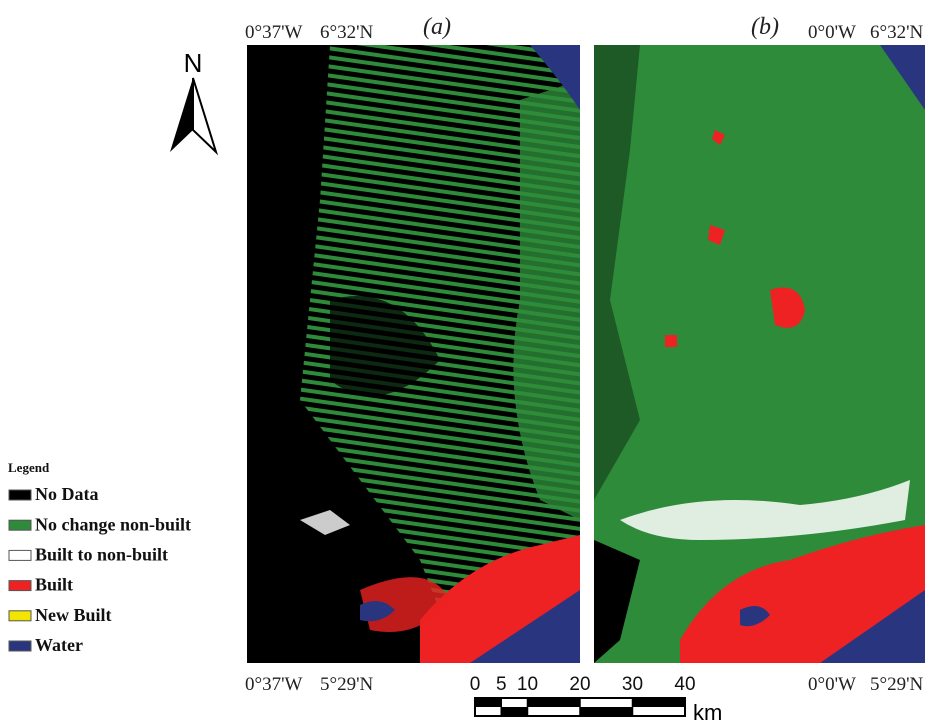 This screenshot has width=932, height=725. What do you see at coordinates (765, 27) in the screenshot?
I see `panel-label: (b)` at bounding box center [765, 27].